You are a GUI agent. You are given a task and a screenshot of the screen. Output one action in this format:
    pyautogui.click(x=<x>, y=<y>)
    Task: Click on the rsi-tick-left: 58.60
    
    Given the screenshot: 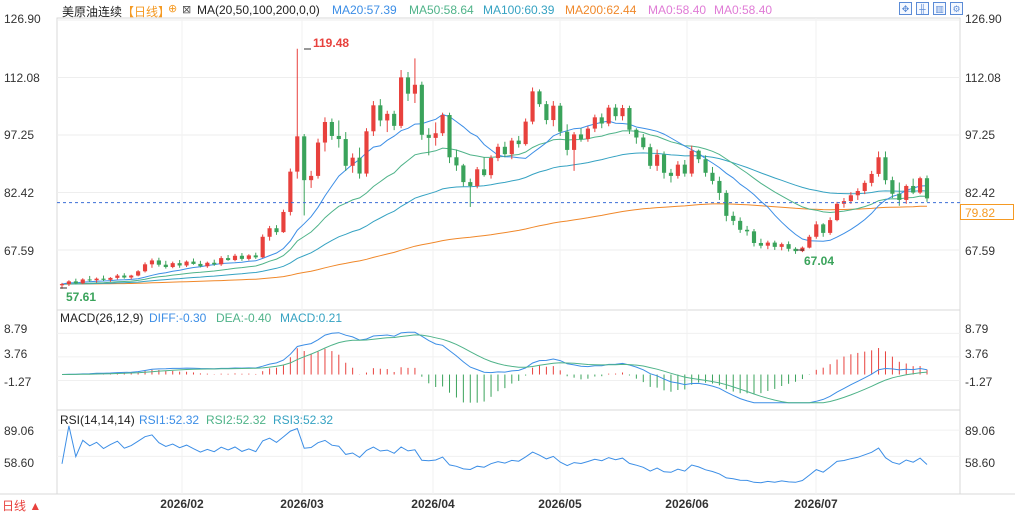 What is the action you would take?
    pyautogui.click(x=19, y=463)
    